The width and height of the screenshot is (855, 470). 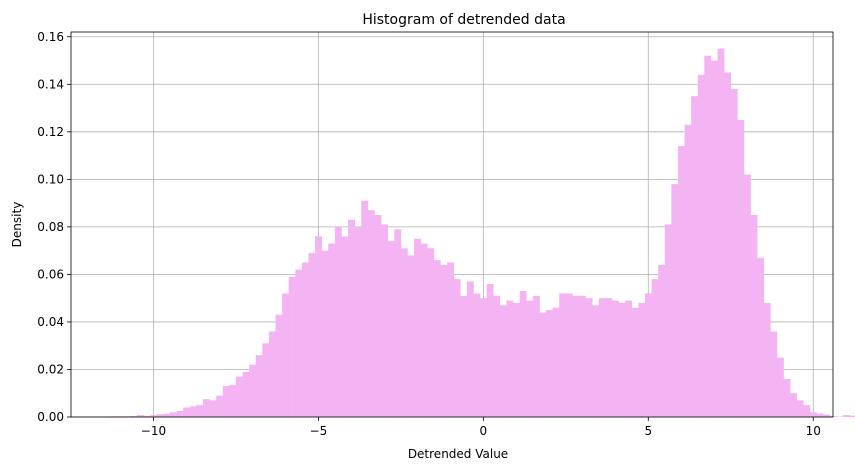 I want to click on y-tick-label: 0.00, so click(x=50, y=417).